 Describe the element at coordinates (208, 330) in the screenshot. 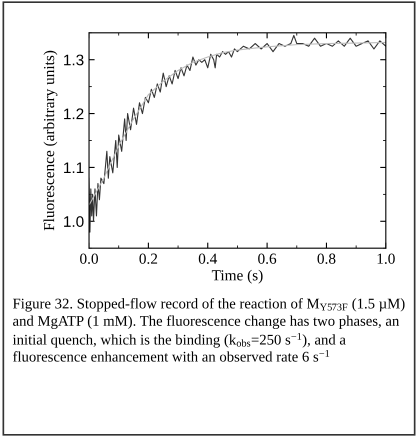

I see `text: Figure 32. Stopped-flow record of the reaction of M$_{Y573F}$ (1.5 µM) and MgATP (1 mM). The fluorescence change has two phases, an initial quench, which is the binding (k$_{obs}$=250 s$^{−1}$), and a fluorescence enhancement with an observed rate 6 s$^{−1}$` at that location.